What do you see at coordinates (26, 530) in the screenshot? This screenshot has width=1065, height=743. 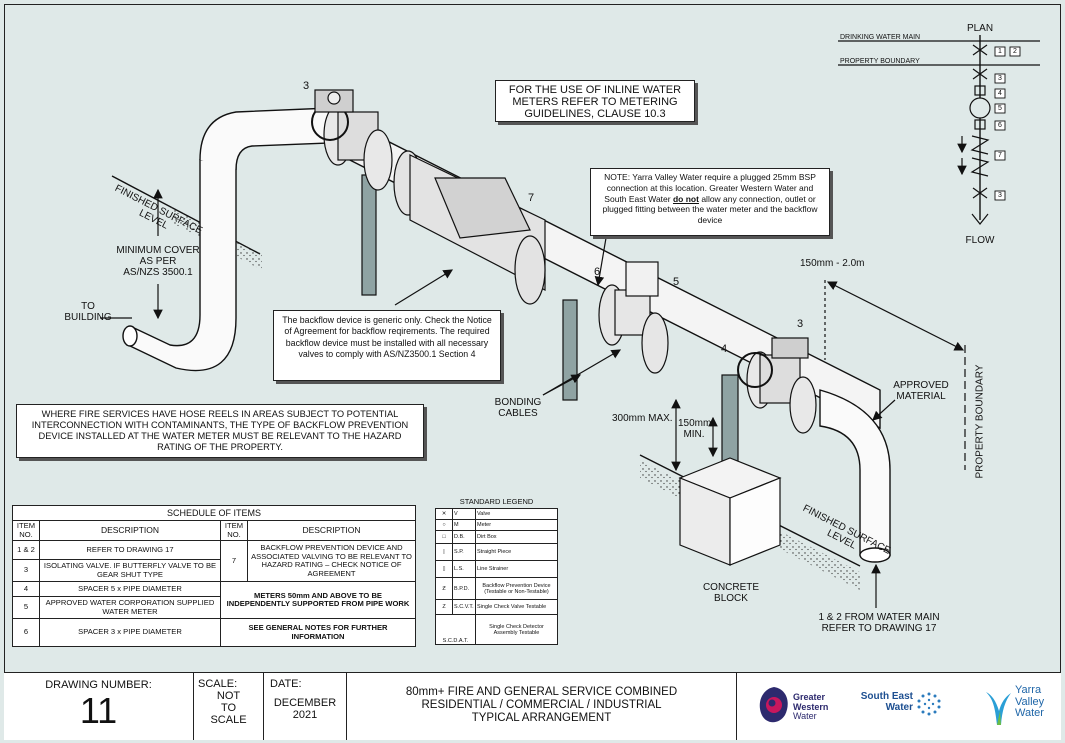 I see `schedule-col-item: ITEM NO.` at bounding box center [26, 530].